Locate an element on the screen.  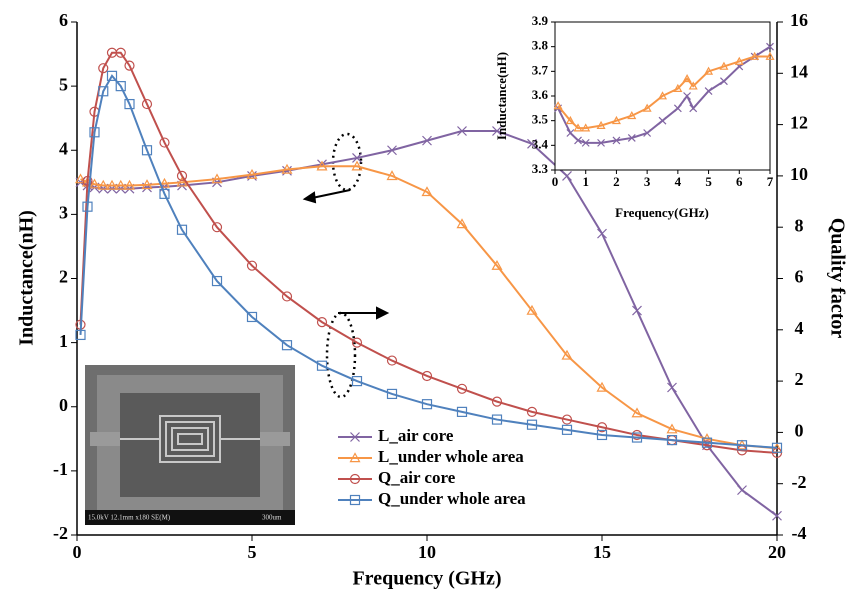
x-axis-label: Frequency (GHz) is located at coordinates (426, 579).